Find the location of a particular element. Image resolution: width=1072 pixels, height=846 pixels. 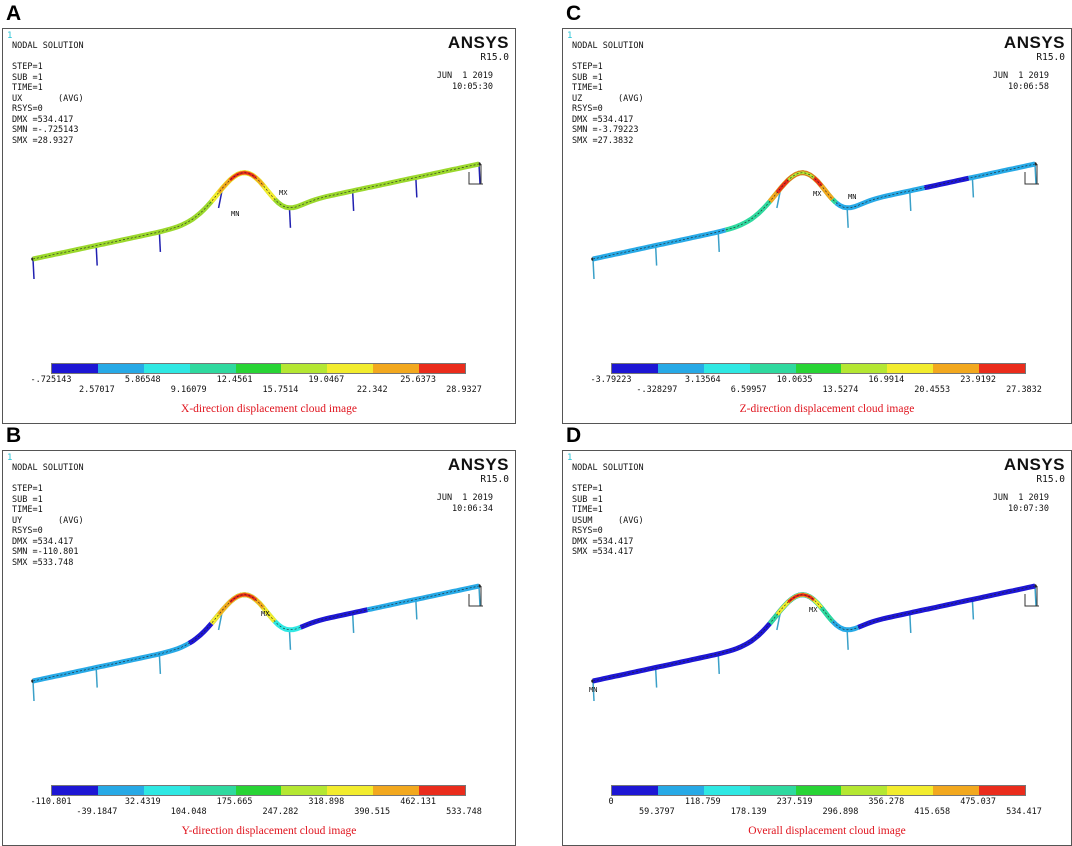

header-line: TIME=1 is located at coordinates (27, 88).